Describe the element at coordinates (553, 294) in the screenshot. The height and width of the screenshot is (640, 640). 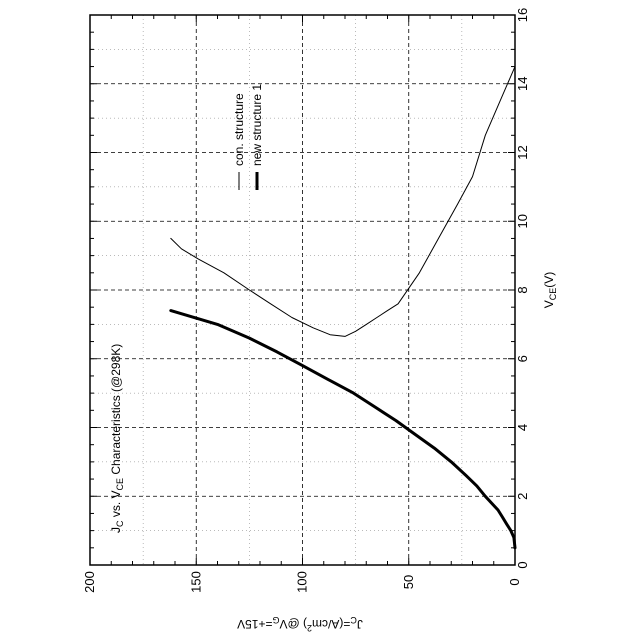
I see `xlabel-sub: CE` at that location.